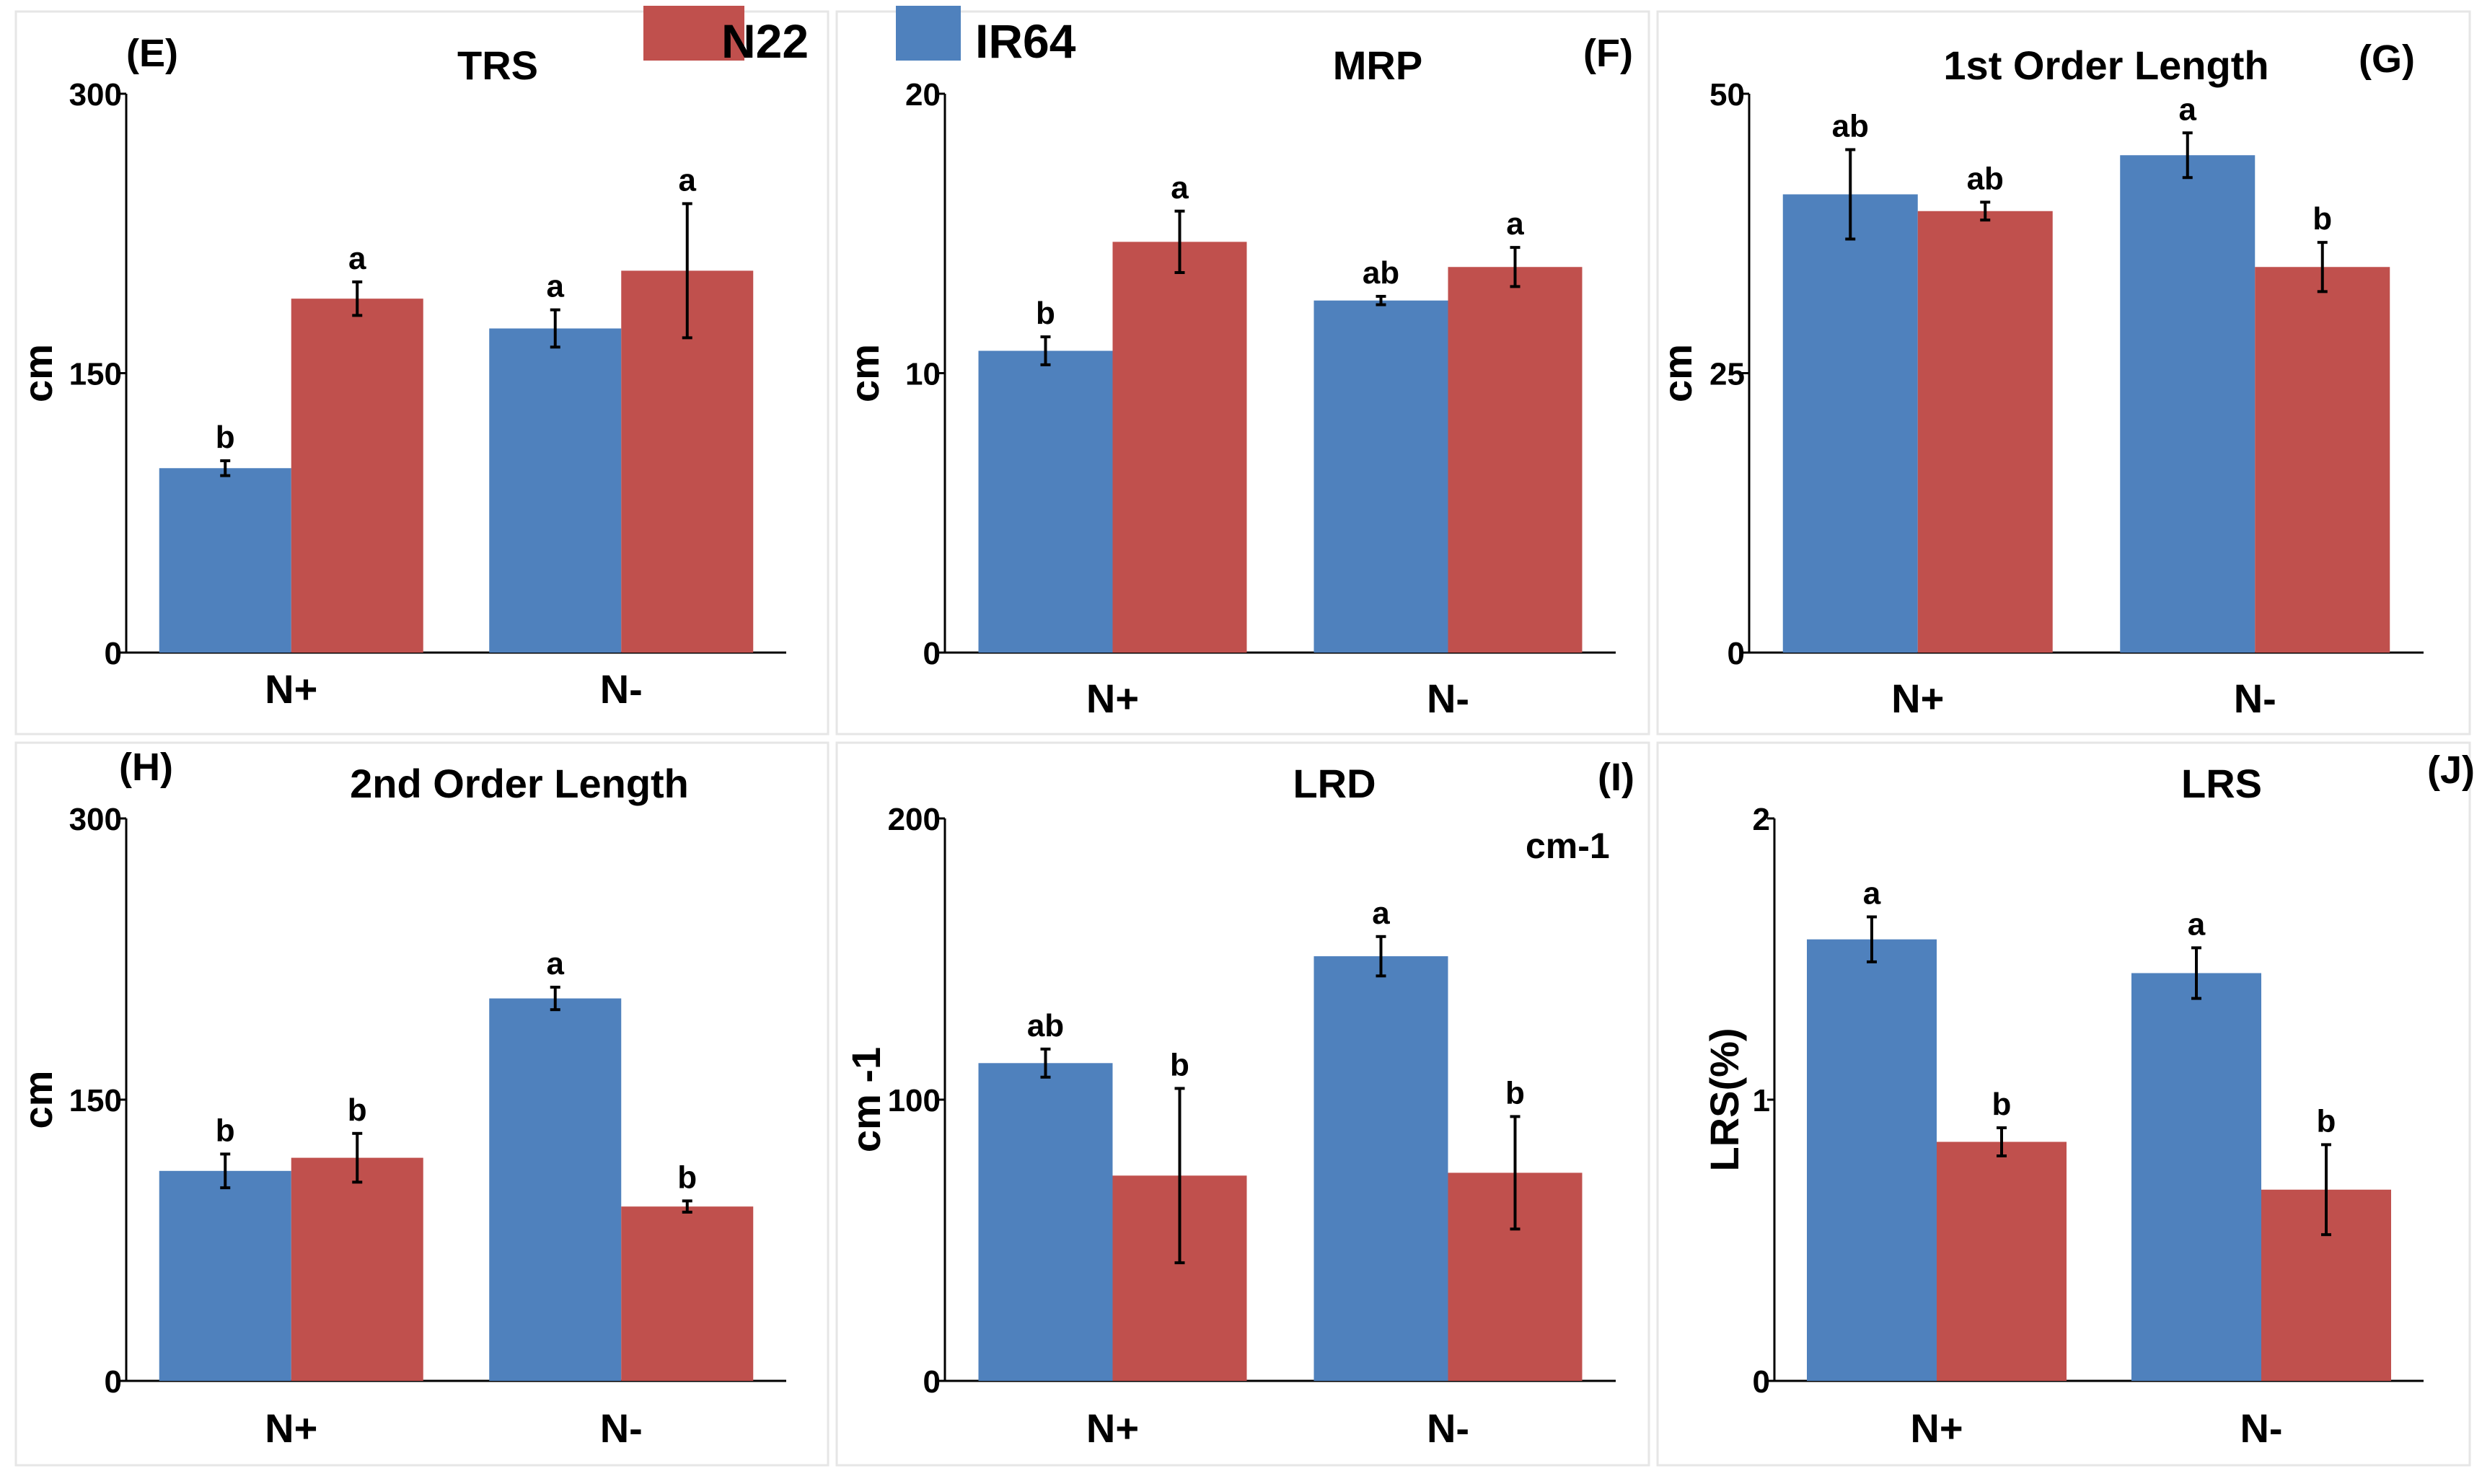  Describe the element at coordinates (1761, 820) in the screenshot. I see `y-tick-label: 2` at that location.